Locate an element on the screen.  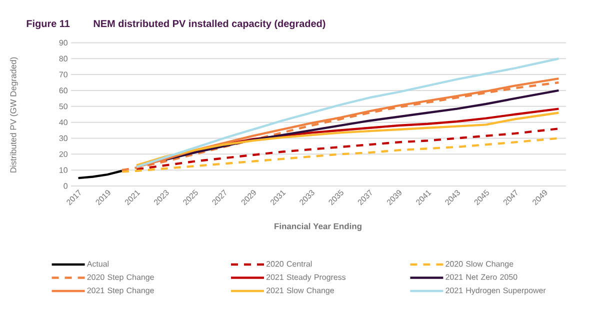
chart-subtitle: NEM distributed PV installed capacity (degraded) is located at coordinates (210, 25).